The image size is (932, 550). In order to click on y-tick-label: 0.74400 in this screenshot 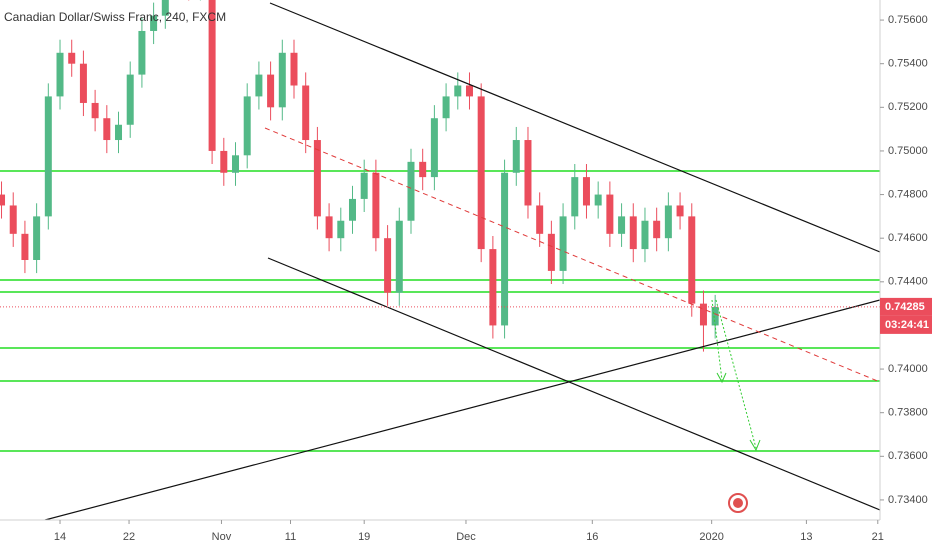, I will do `click(908, 282)`.